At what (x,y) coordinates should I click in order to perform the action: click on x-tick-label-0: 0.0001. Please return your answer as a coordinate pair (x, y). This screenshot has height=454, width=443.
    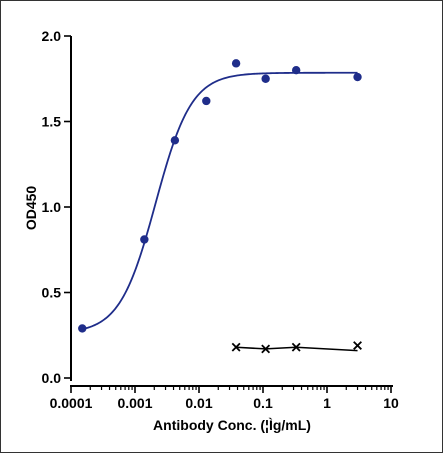
    Looking at the image, I should click on (71, 403).